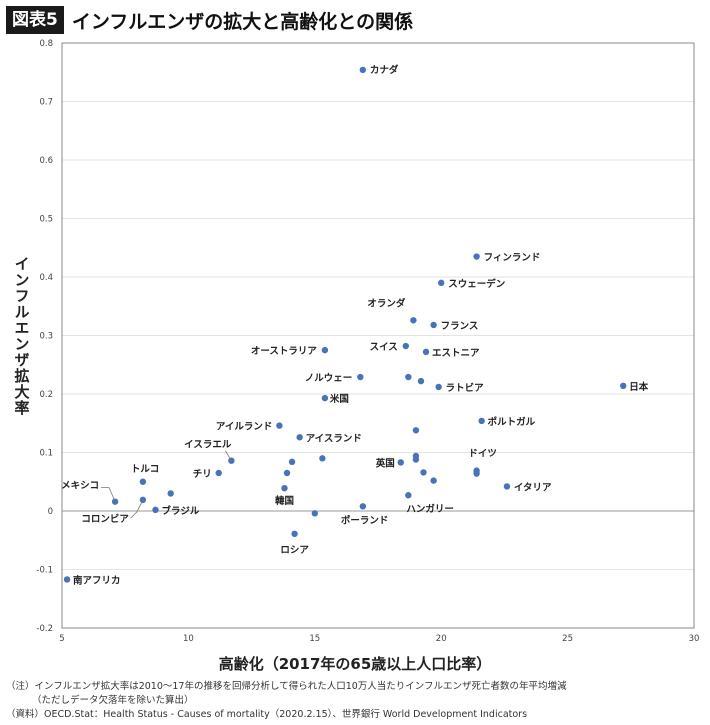 This screenshot has height=725, width=710. I want to click on point-label: ハンガリー, so click(430, 509).